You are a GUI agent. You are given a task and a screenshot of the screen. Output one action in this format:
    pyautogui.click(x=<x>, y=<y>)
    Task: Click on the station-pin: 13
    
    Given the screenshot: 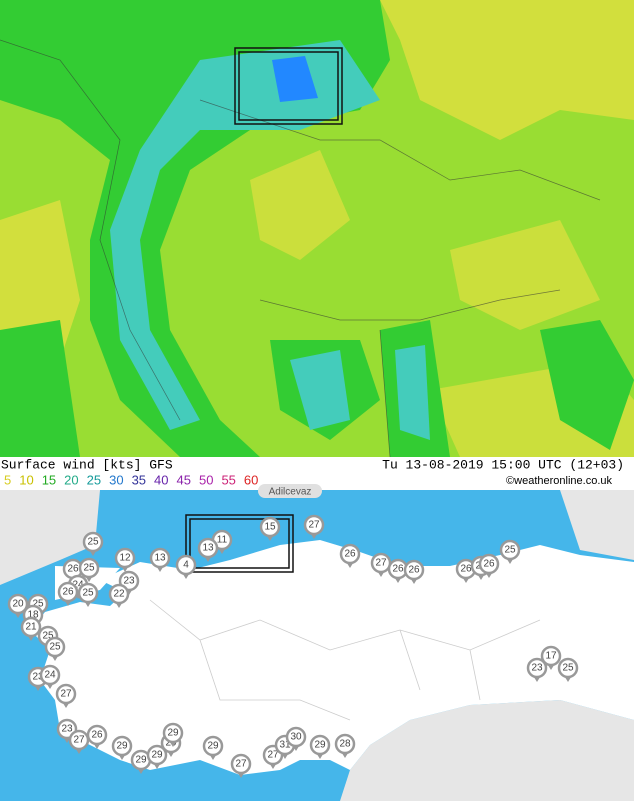 What is the action you would take?
    pyautogui.click(x=160, y=559)
    